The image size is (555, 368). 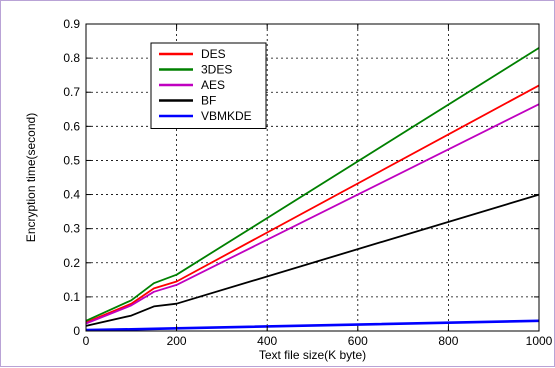 I want to click on x-tick-label: 1000, so click(x=539, y=341).